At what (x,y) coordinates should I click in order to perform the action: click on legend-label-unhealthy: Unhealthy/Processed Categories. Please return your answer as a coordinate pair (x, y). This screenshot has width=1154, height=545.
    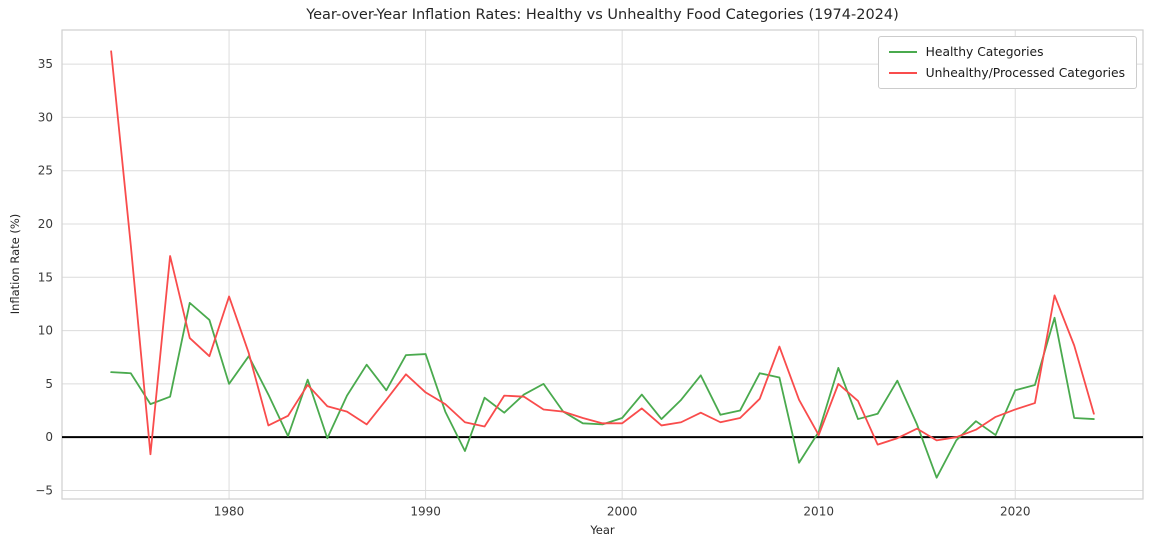
    Looking at the image, I should click on (1025, 73).